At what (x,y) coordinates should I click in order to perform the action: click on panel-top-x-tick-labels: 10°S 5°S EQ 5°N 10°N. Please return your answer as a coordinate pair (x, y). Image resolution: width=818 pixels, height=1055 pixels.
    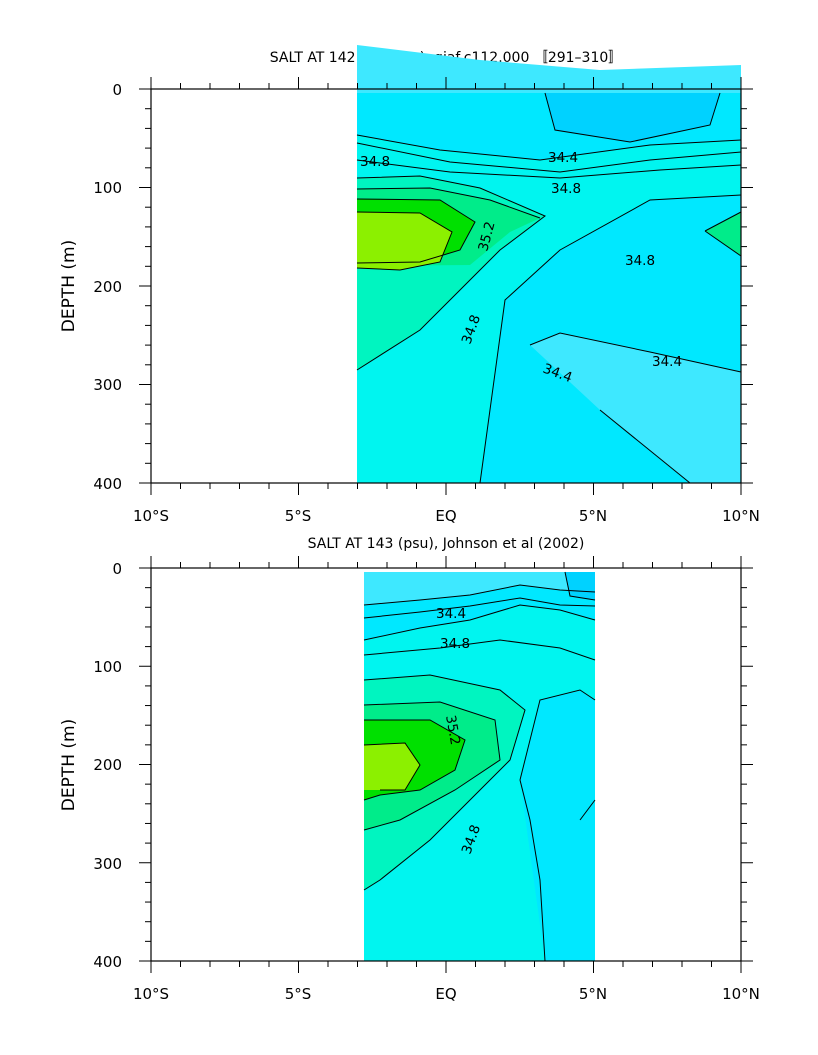
    Looking at the image, I should click on (446, 516).